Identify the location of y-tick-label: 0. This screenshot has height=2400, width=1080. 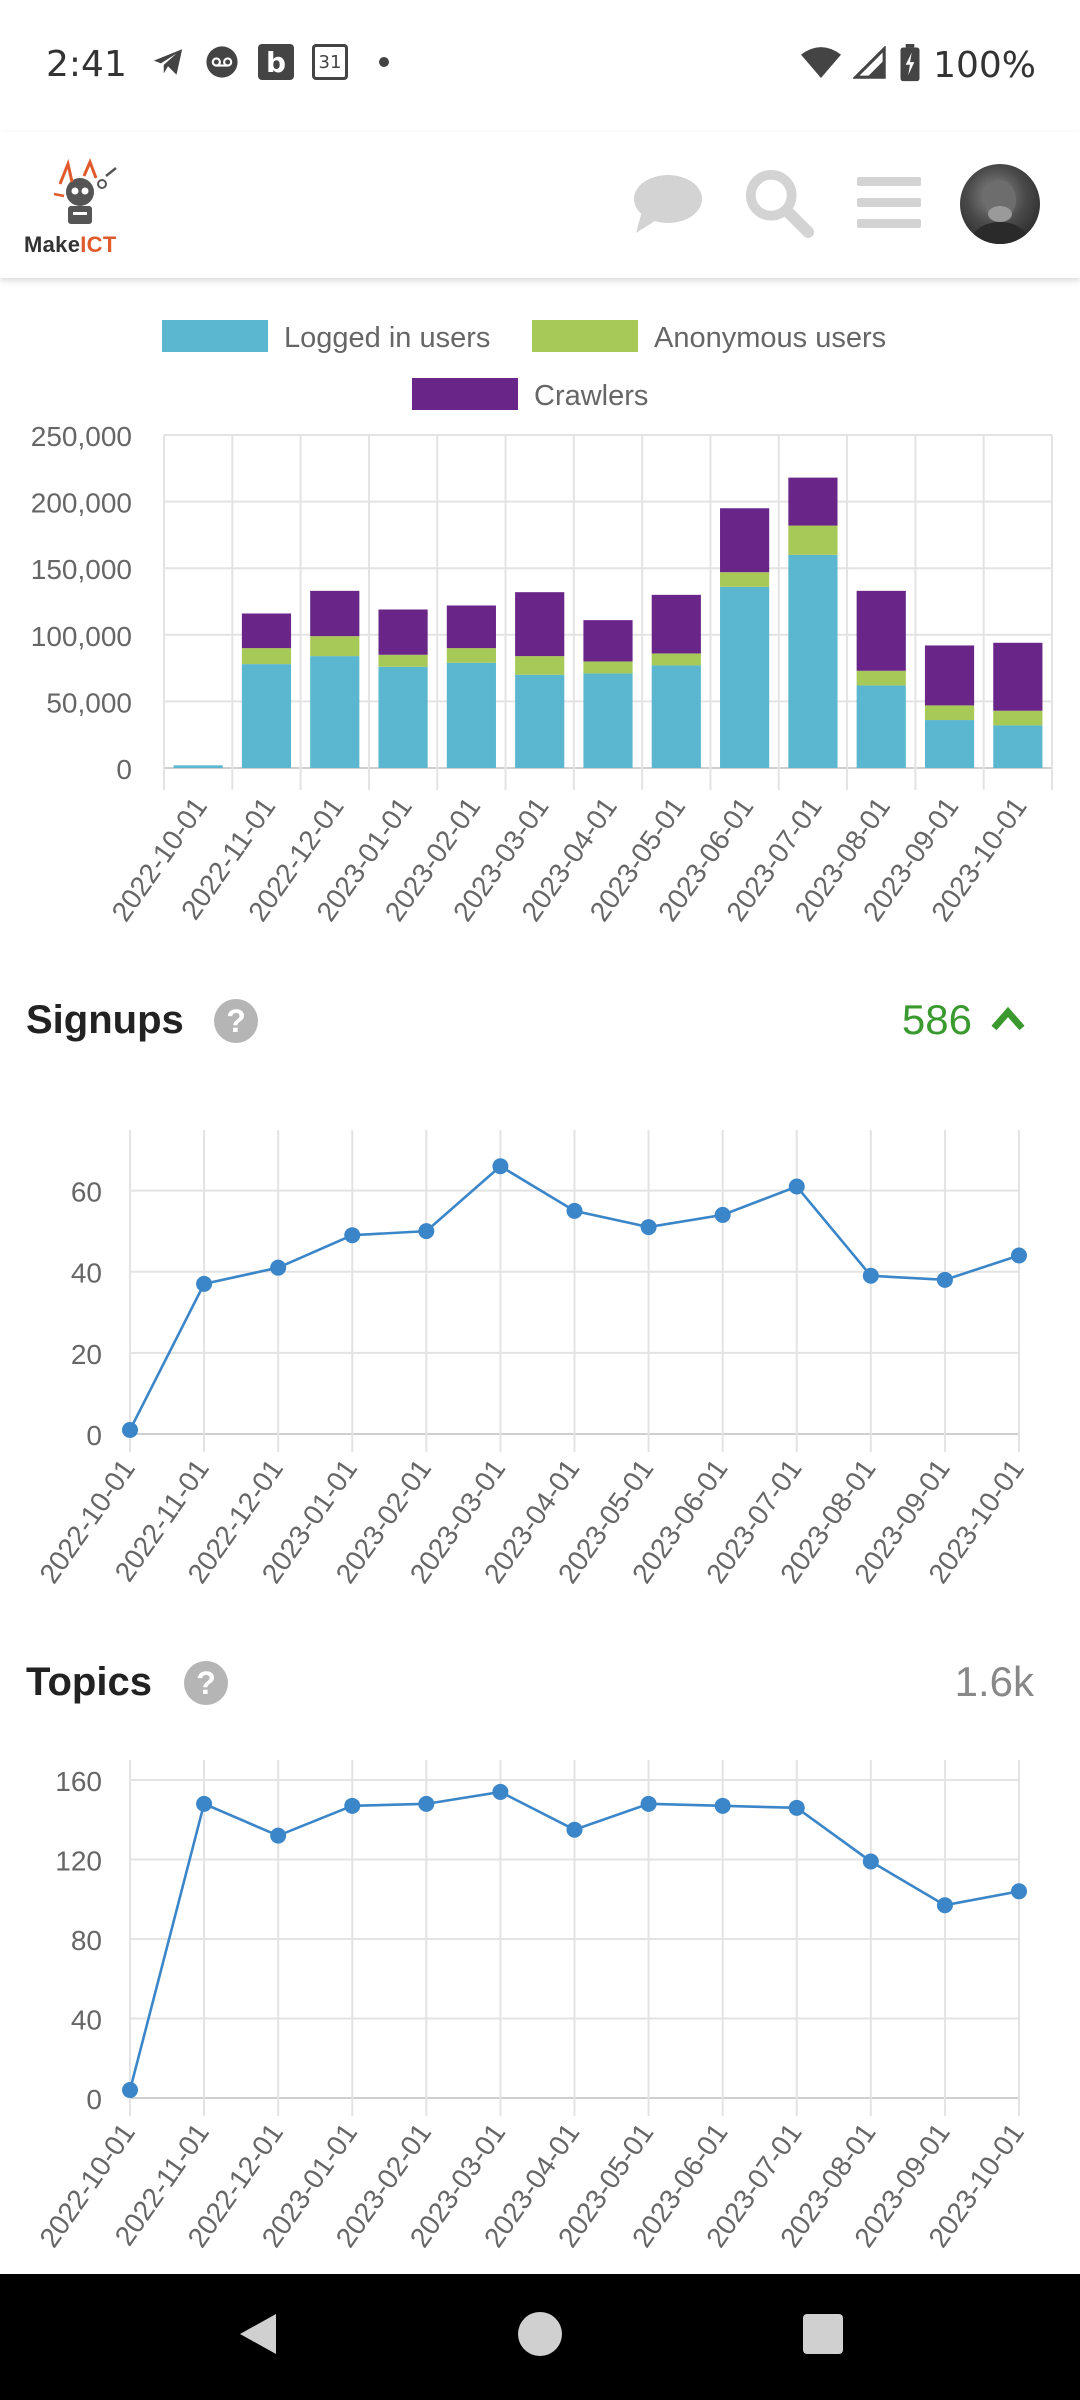
(124, 769).